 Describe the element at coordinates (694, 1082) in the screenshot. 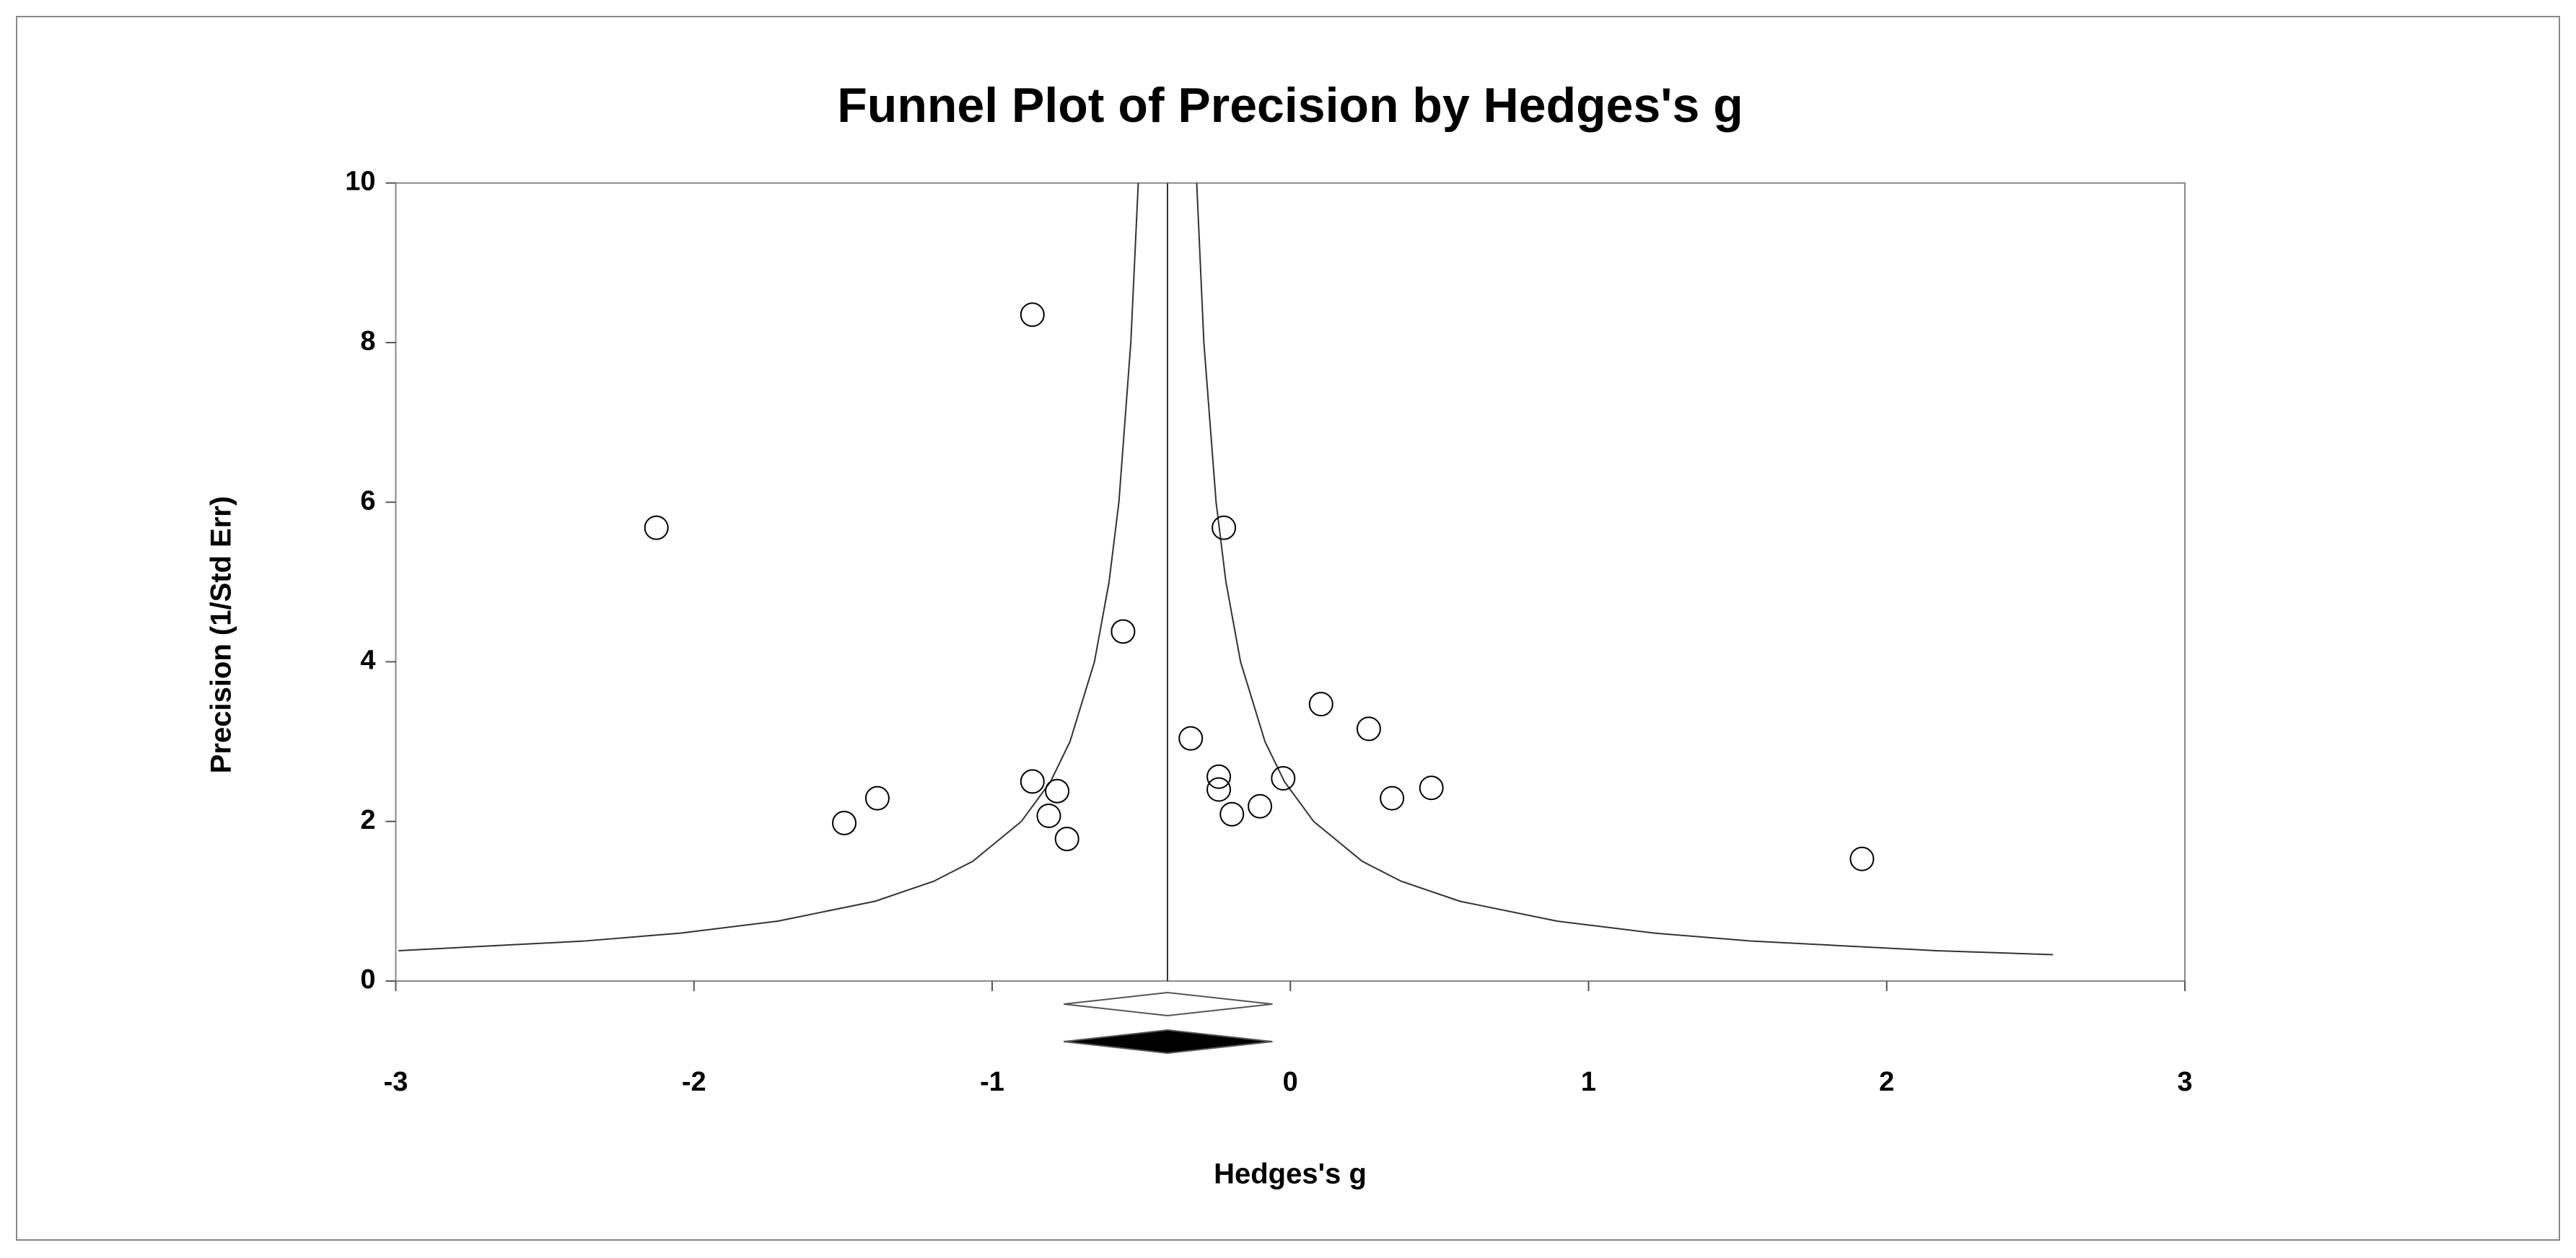

I see `x-tick-label: -2` at that location.